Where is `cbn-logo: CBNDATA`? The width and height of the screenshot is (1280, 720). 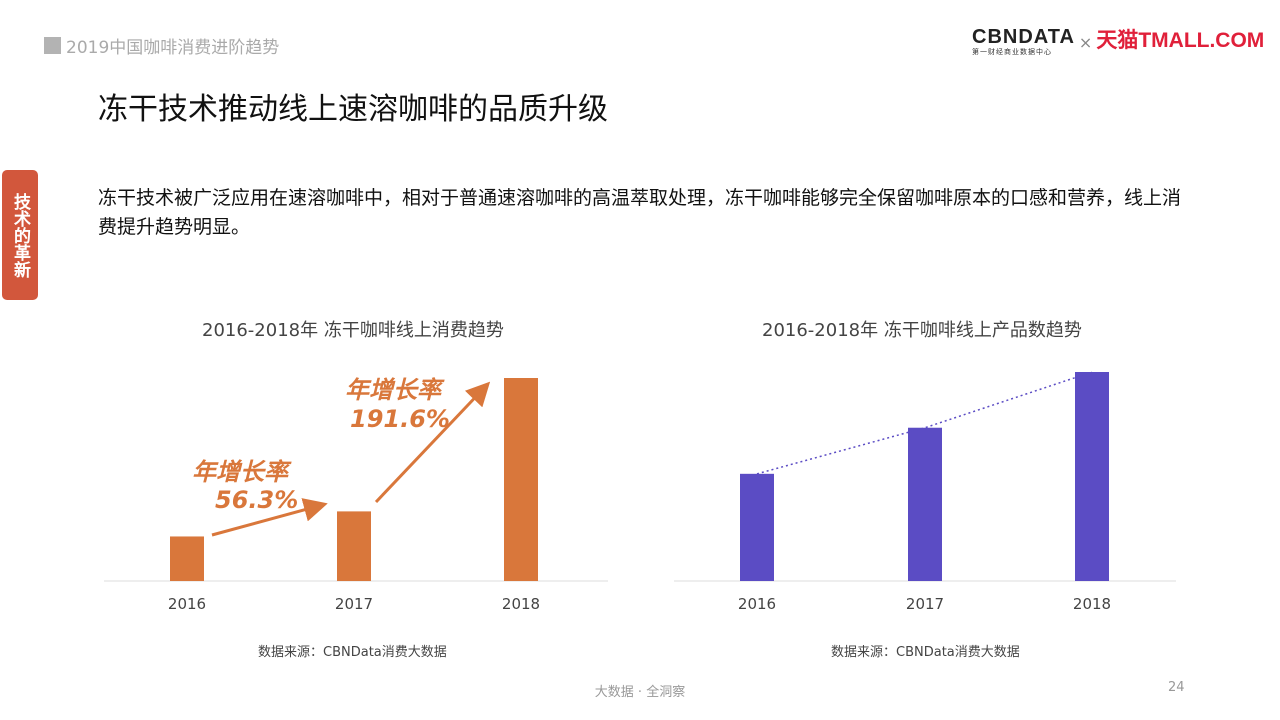
cbn-logo: CBNDATA is located at coordinates (1023, 37).